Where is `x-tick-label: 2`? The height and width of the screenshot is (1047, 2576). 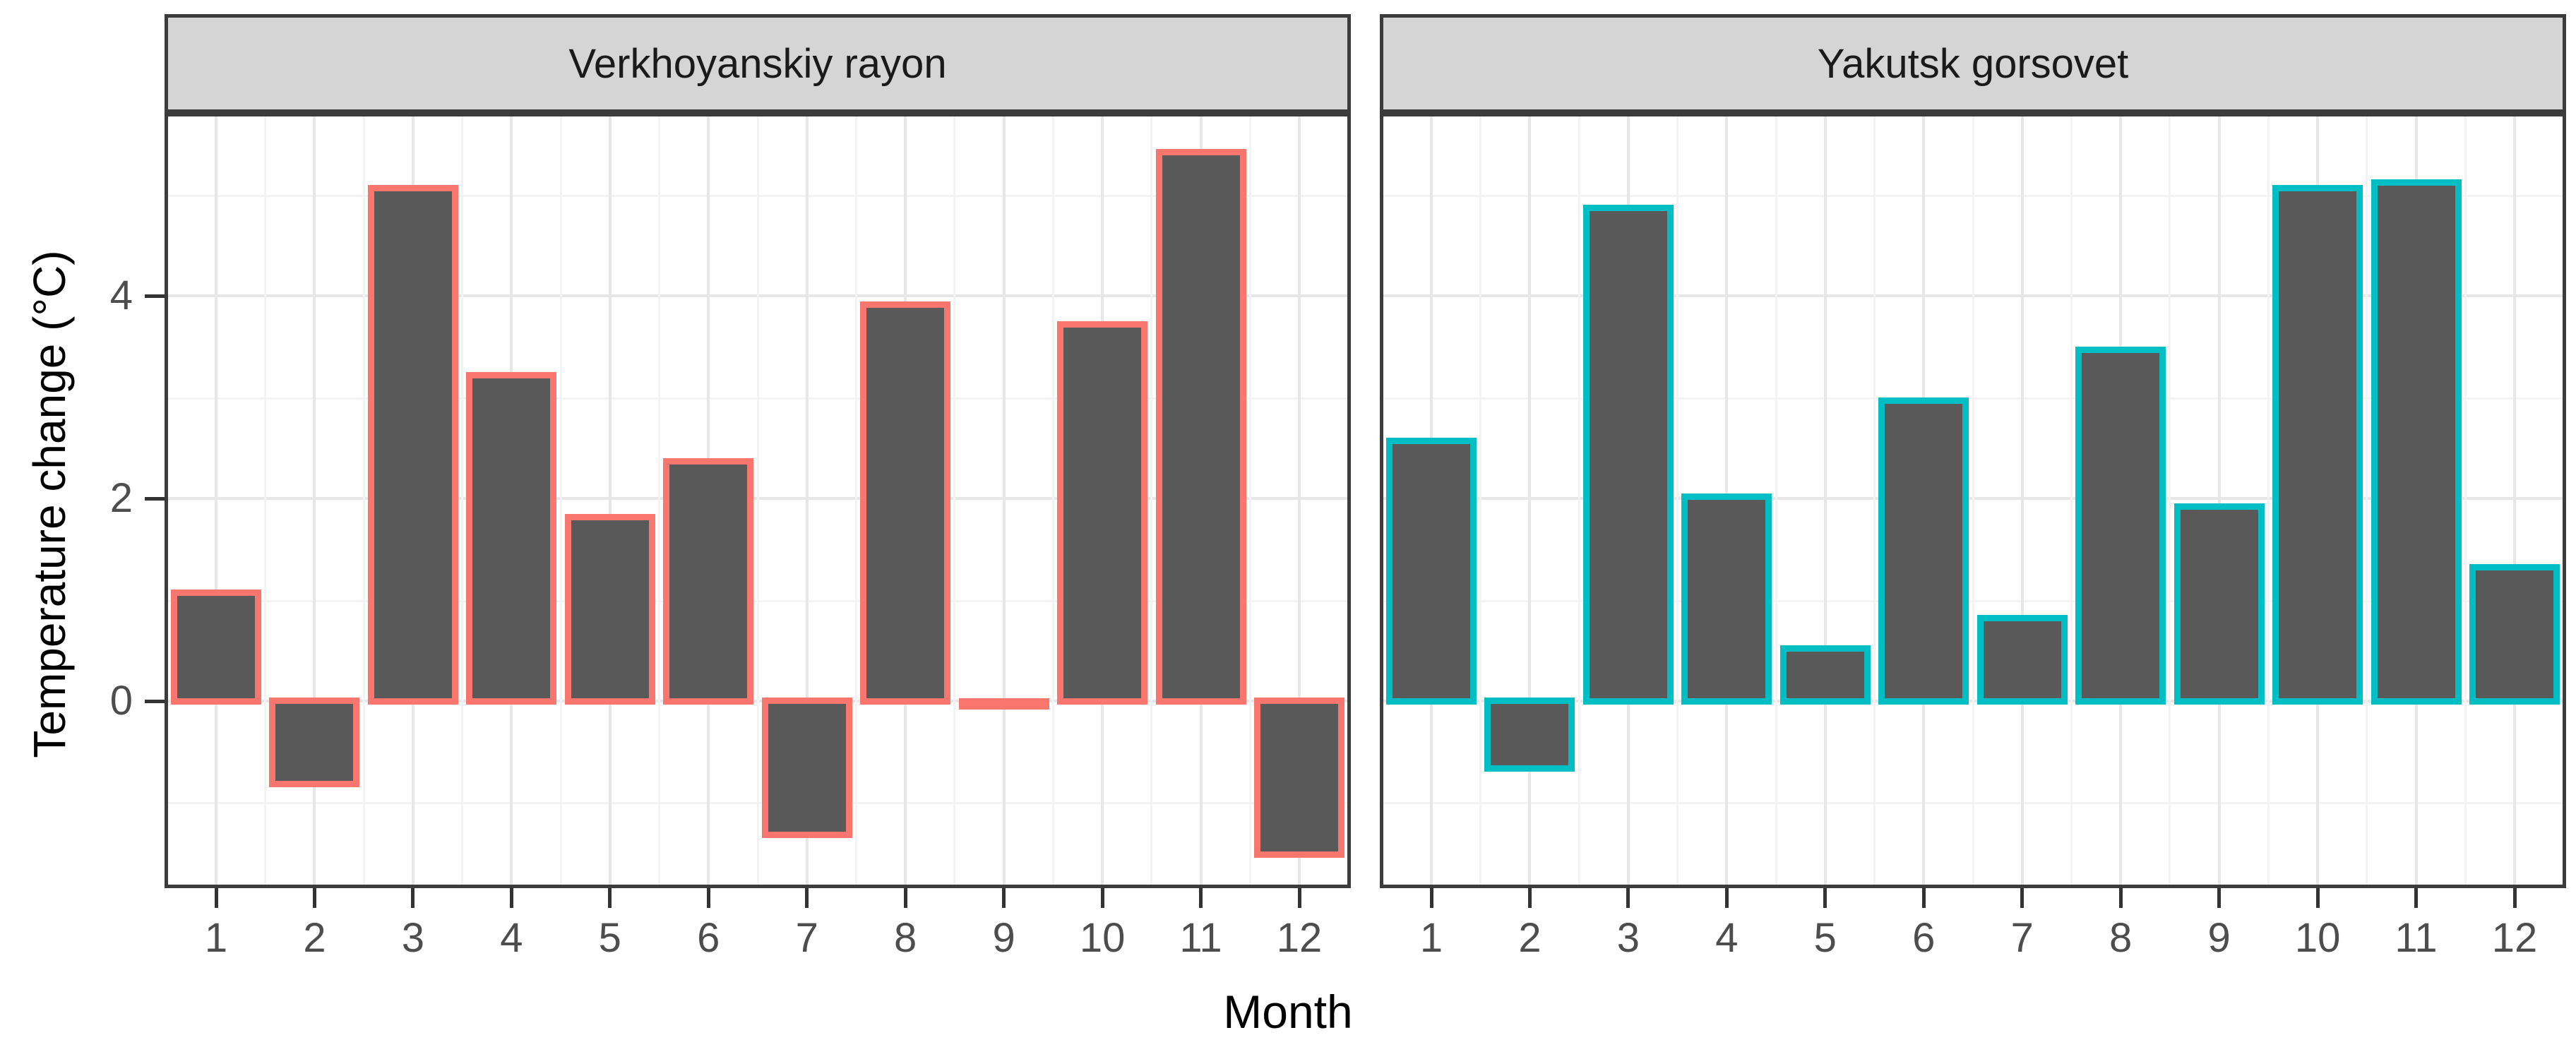 x-tick-label: 2 is located at coordinates (314, 938).